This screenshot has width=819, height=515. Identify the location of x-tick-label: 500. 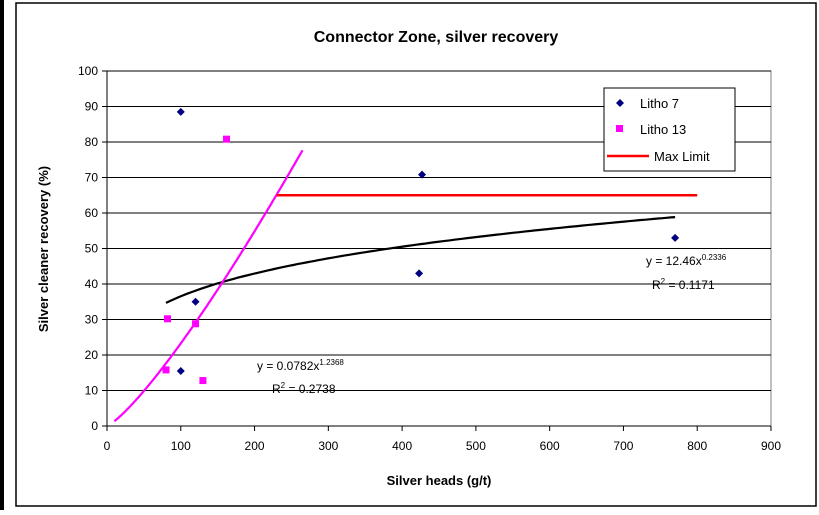
(476, 446).